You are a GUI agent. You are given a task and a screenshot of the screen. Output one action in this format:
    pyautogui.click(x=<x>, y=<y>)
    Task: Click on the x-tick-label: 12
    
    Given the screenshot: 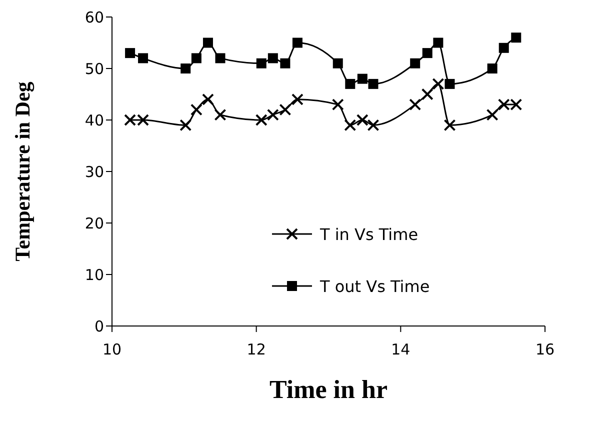 What is the action you would take?
    pyautogui.click(x=256, y=349)
    